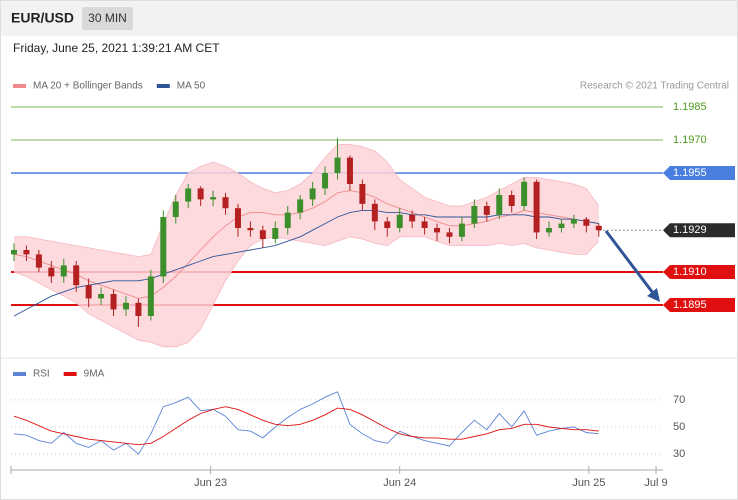 This screenshot has height=500, width=738. I want to click on interval: 30 MIN, so click(107, 18).